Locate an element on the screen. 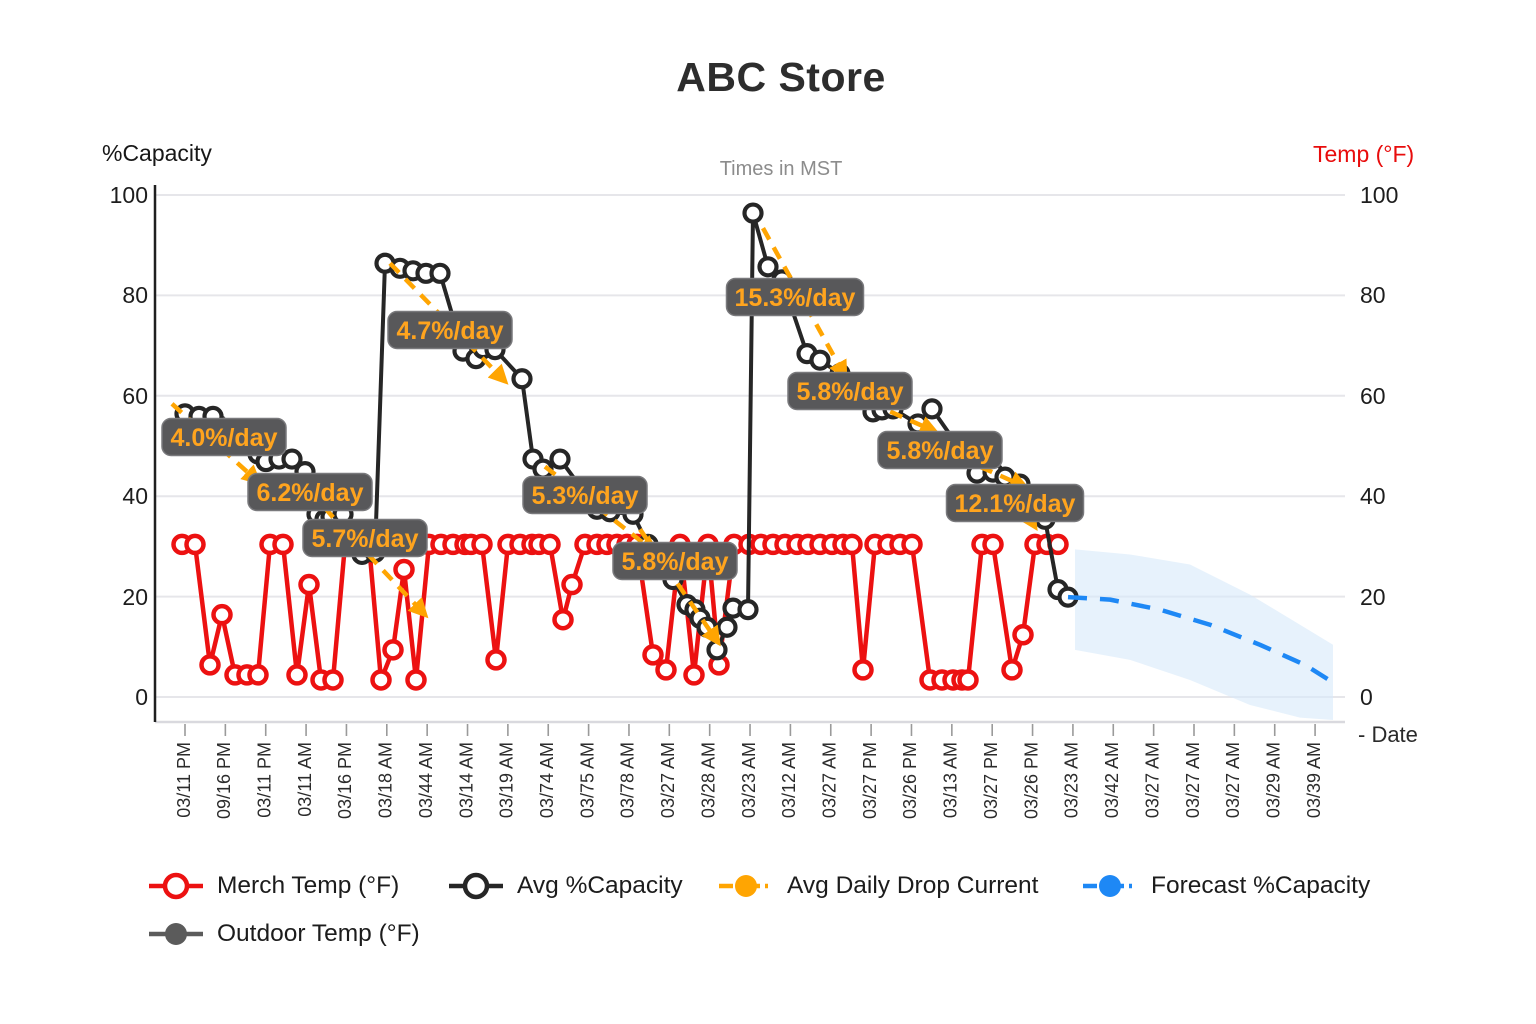 Image resolution: width=1536 pixels, height=1024 pixels. annotation-label: 5.3%/day is located at coordinates (584, 496).